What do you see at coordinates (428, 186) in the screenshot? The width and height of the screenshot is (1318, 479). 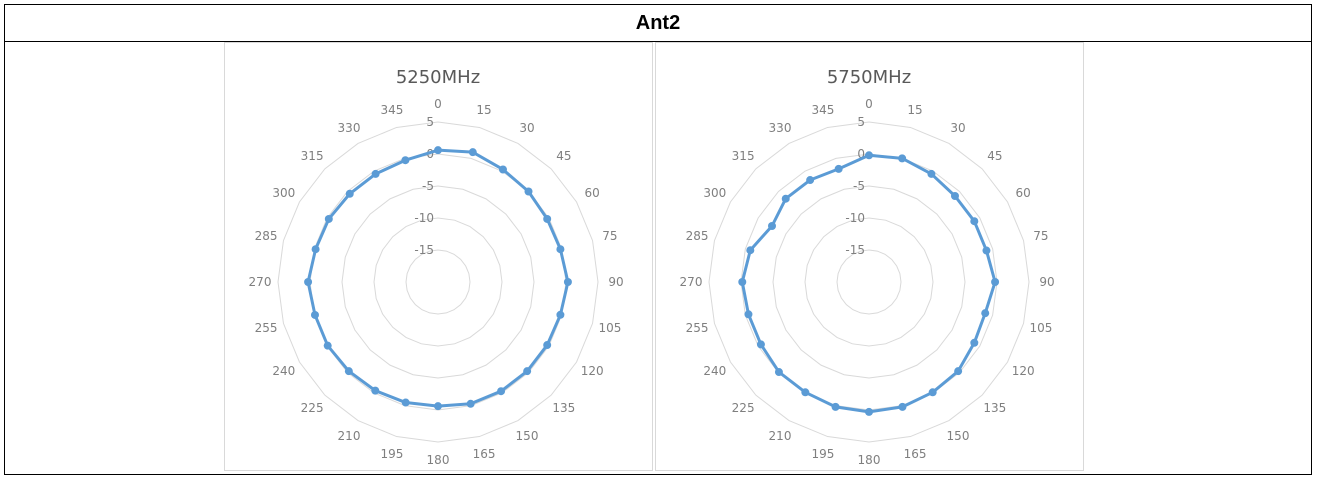 I see `radial-tick-label: -5` at bounding box center [428, 186].